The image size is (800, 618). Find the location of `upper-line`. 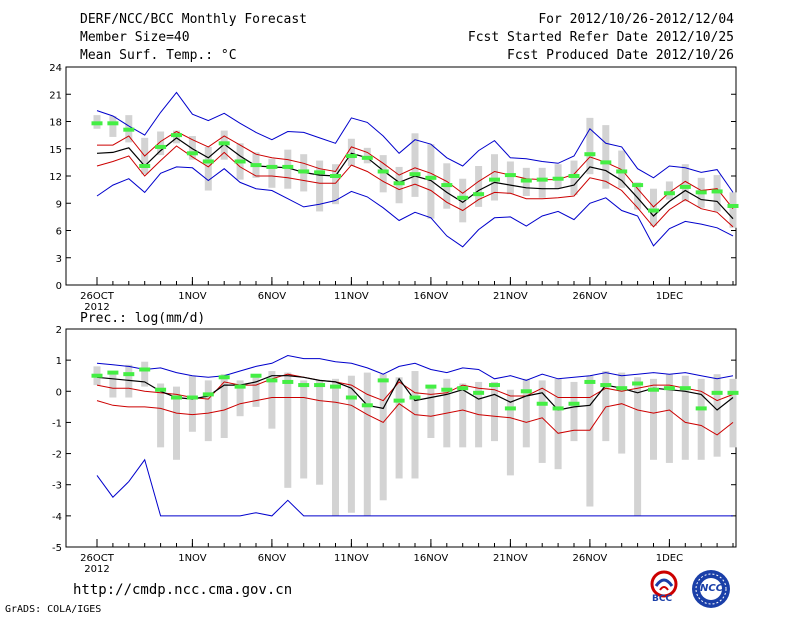

upper-line is located at coordinates (415, 170).